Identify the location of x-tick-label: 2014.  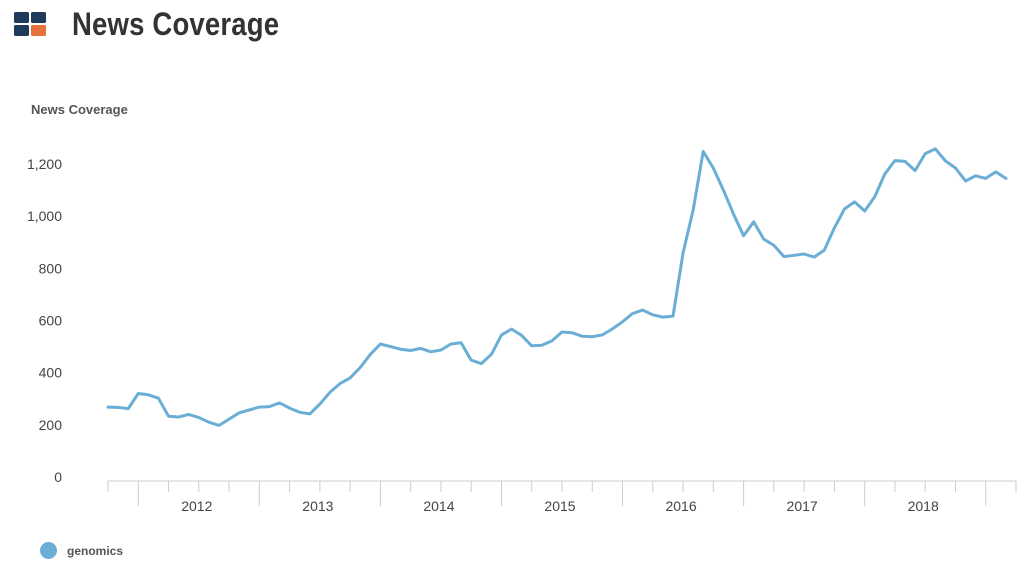
(438, 506).